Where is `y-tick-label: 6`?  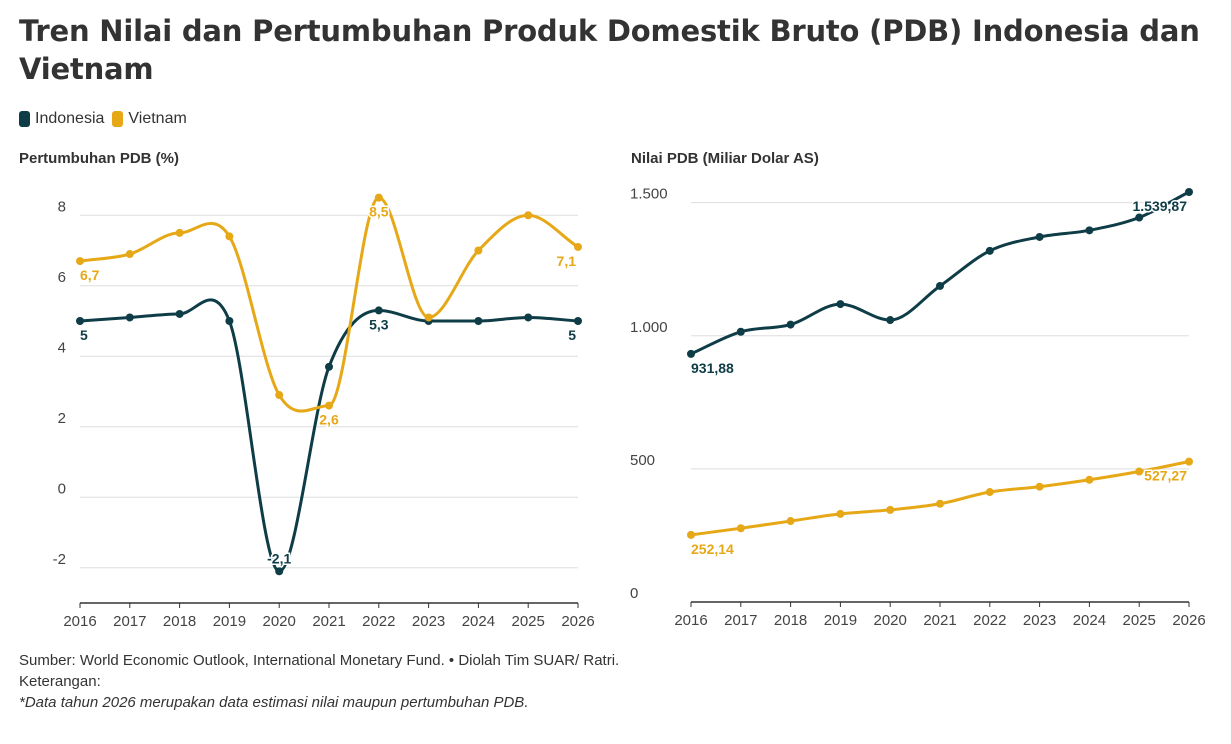
y-tick-label: 6 is located at coordinates (62, 277).